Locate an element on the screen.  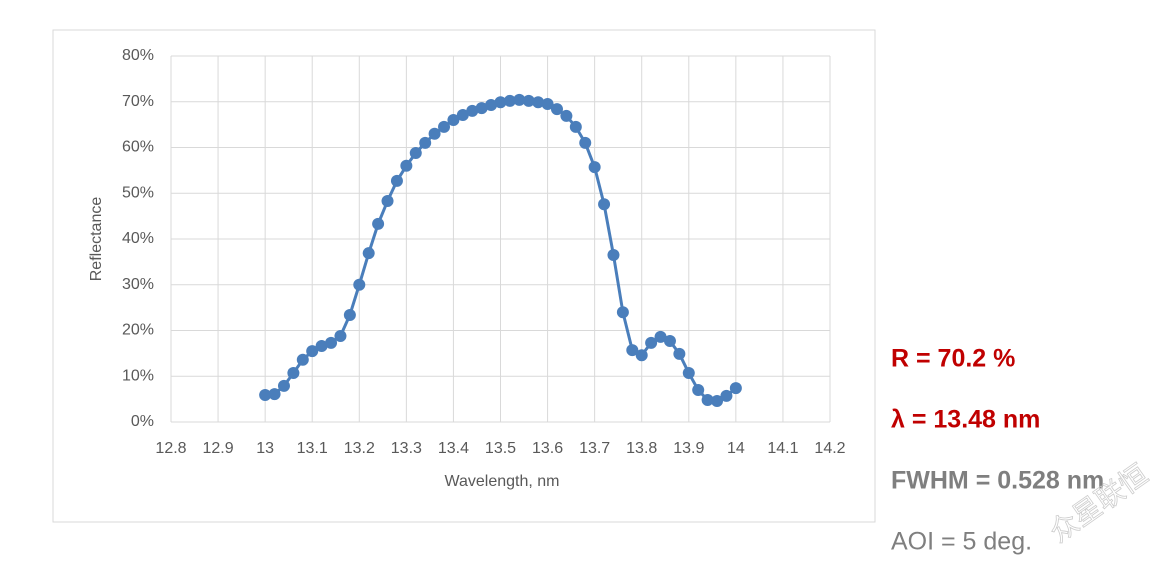
y-tick-label: 30% is located at coordinates (138, 284).